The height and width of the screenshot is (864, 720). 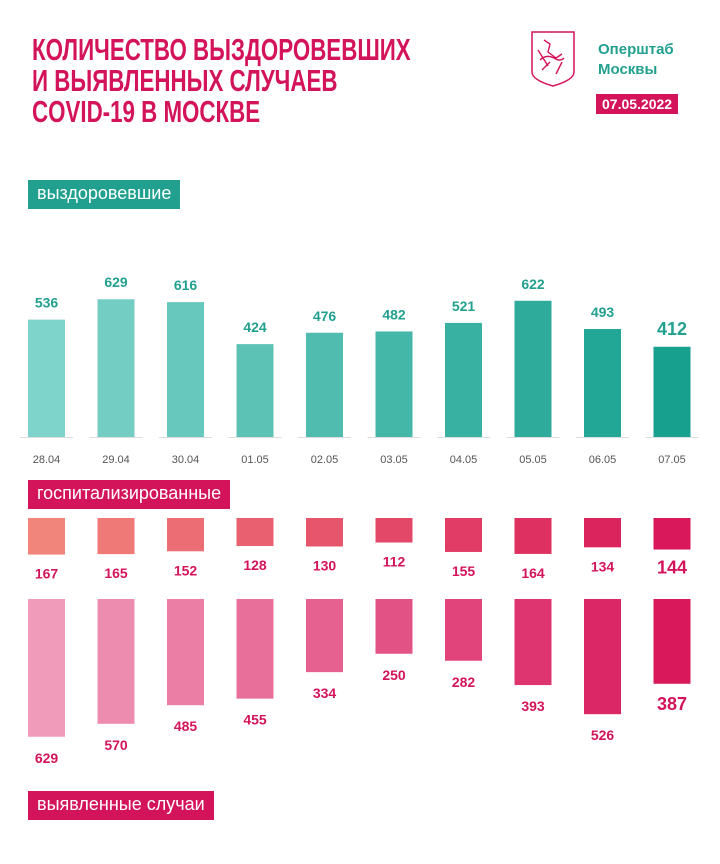 What do you see at coordinates (104, 194) in the screenshot?
I see `legend-recovered: выздоровевшие` at bounding box center [104, 194].